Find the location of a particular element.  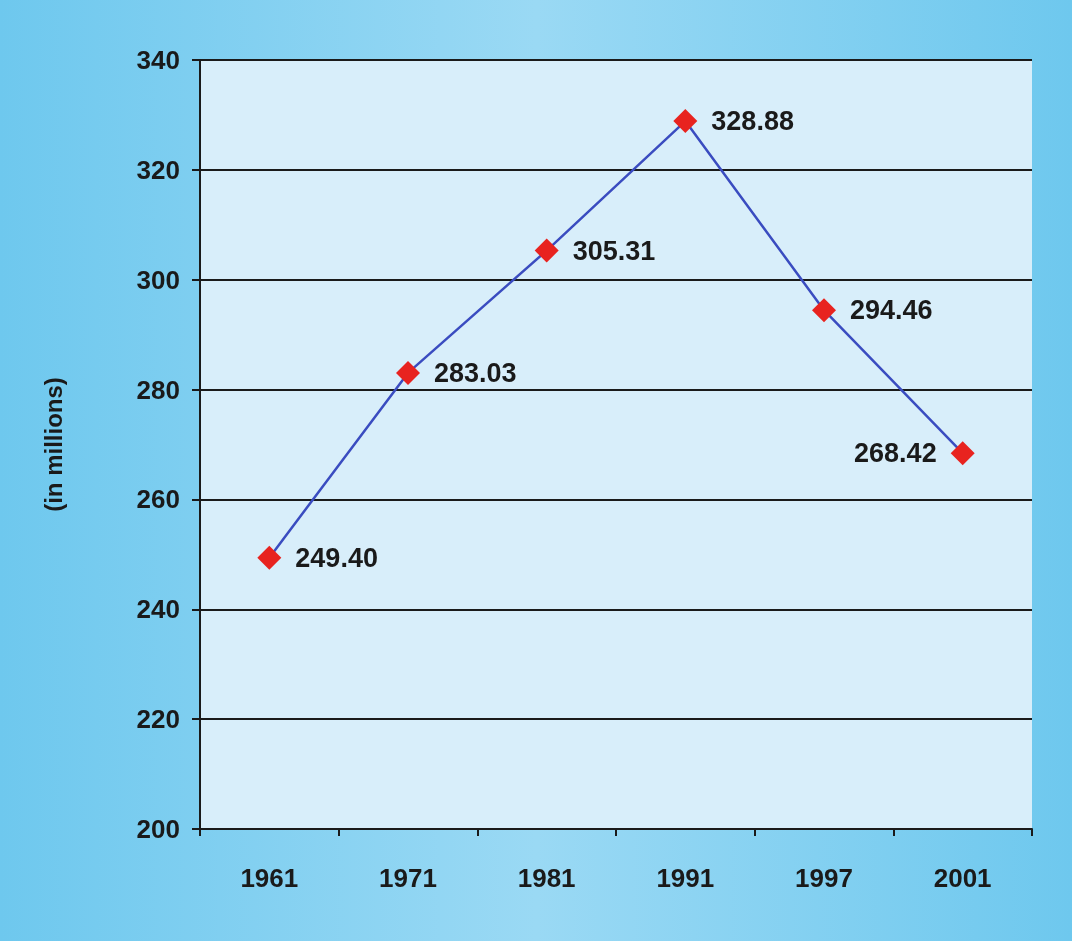

y-tick-label: 260 is located at coordinates (158, 499).